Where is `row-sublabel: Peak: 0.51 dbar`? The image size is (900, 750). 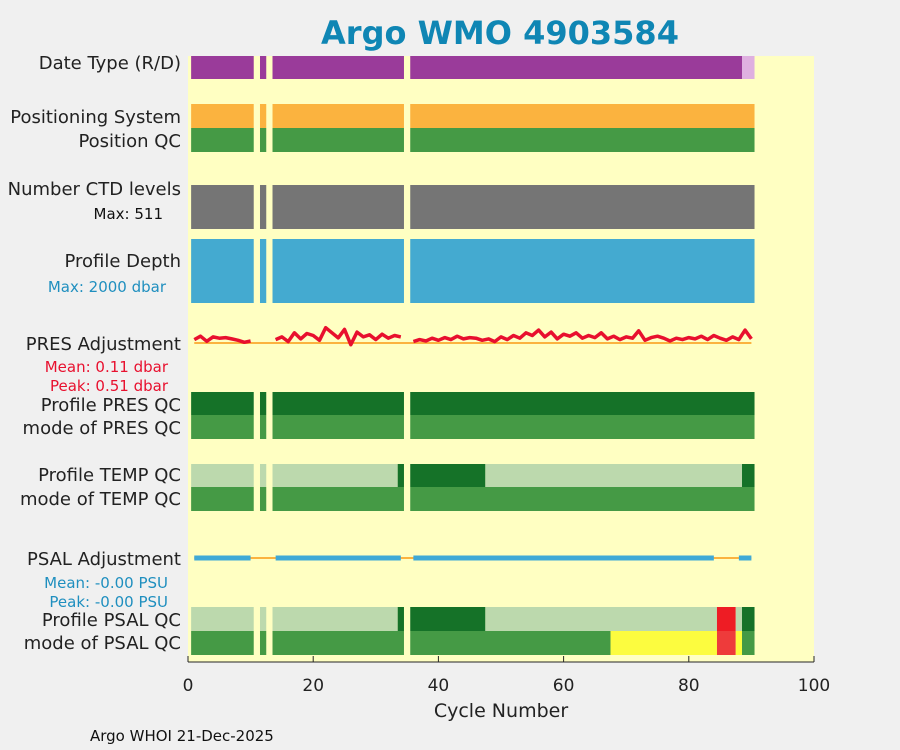
row-sublabel: Peak: 0.51 dbar is located at coordinates (109, 386).